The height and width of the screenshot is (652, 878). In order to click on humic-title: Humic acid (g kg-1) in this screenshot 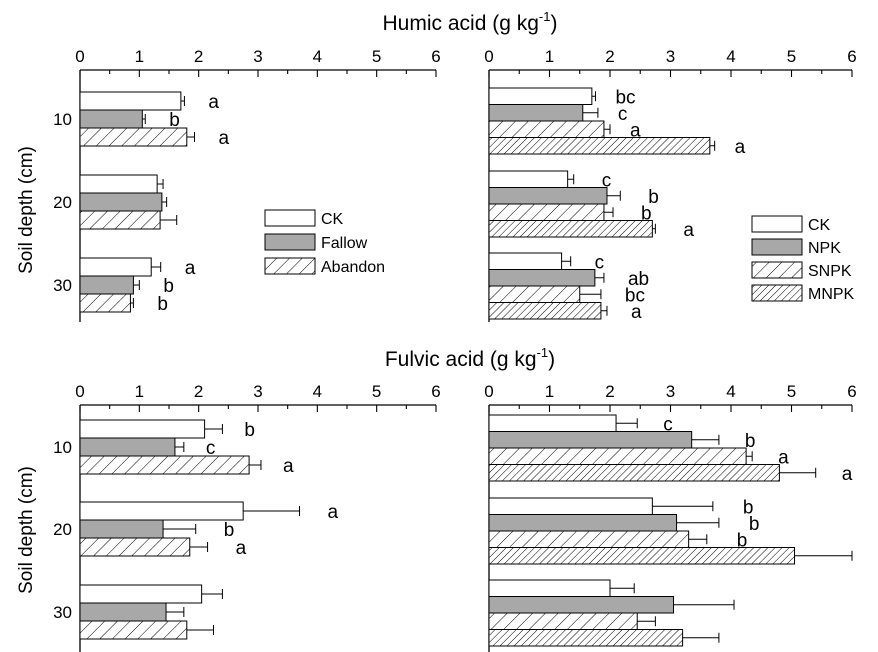, I will do `click(470, 22)`.